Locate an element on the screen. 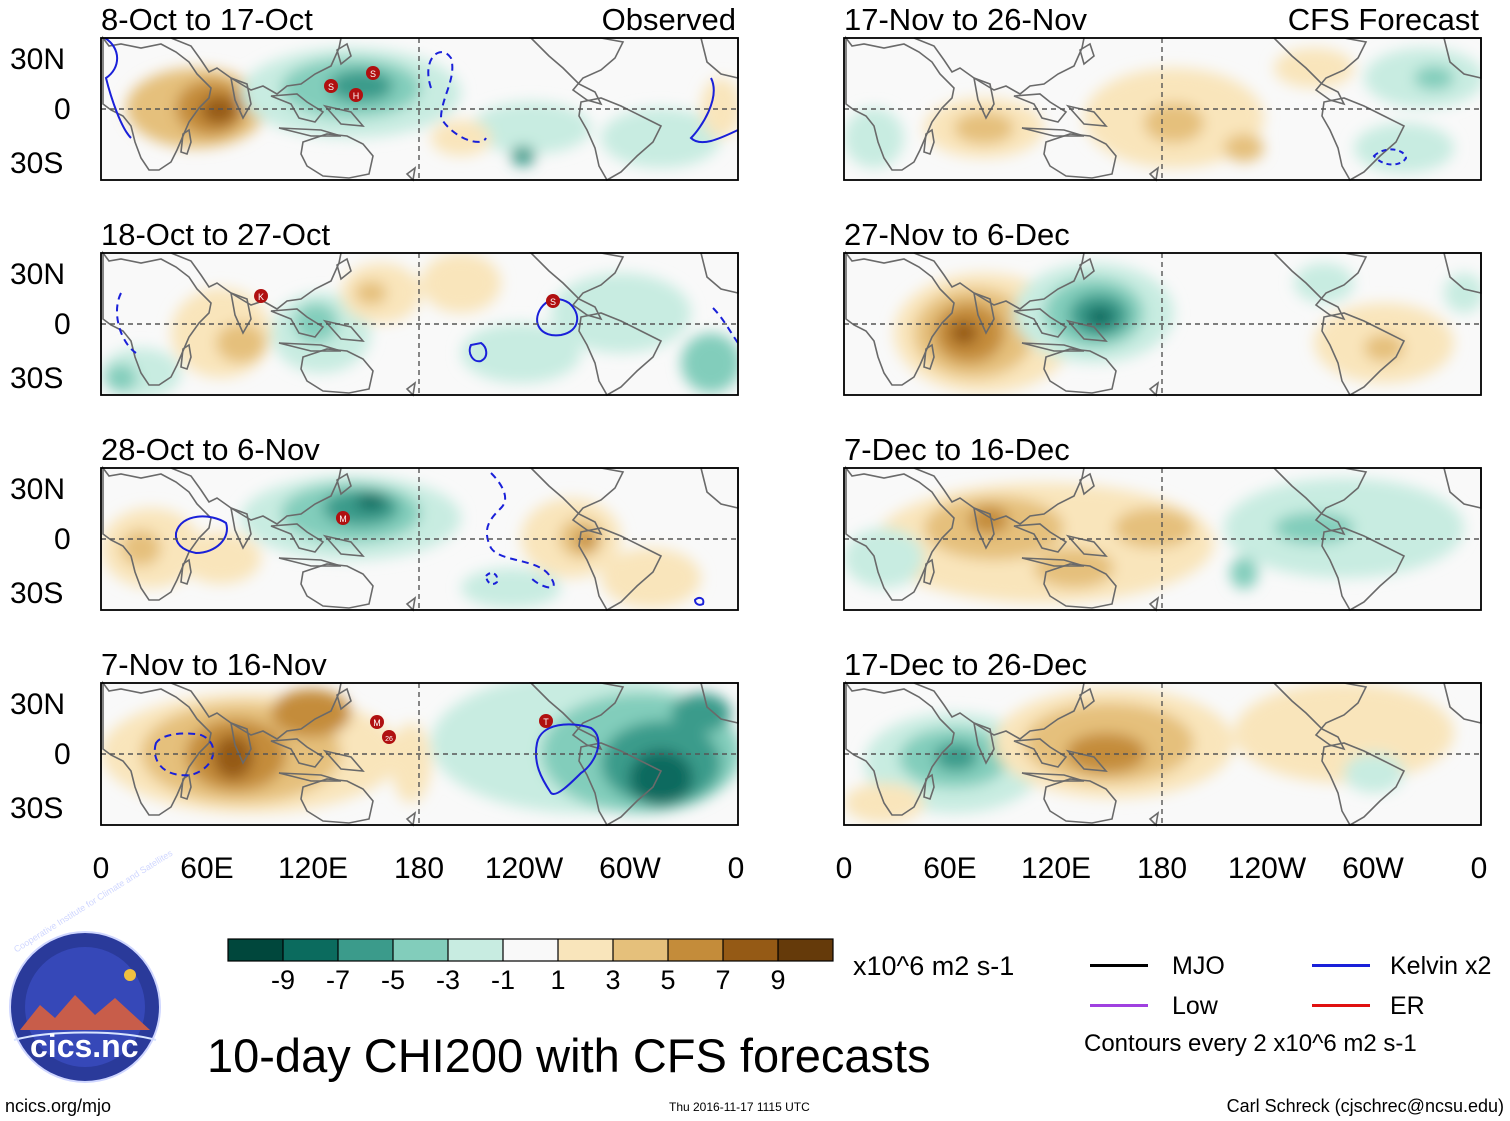 Image resolution: width=1510 pixels, height=1121 pixels. storm-marker: T is located at coordinates (546, 721).